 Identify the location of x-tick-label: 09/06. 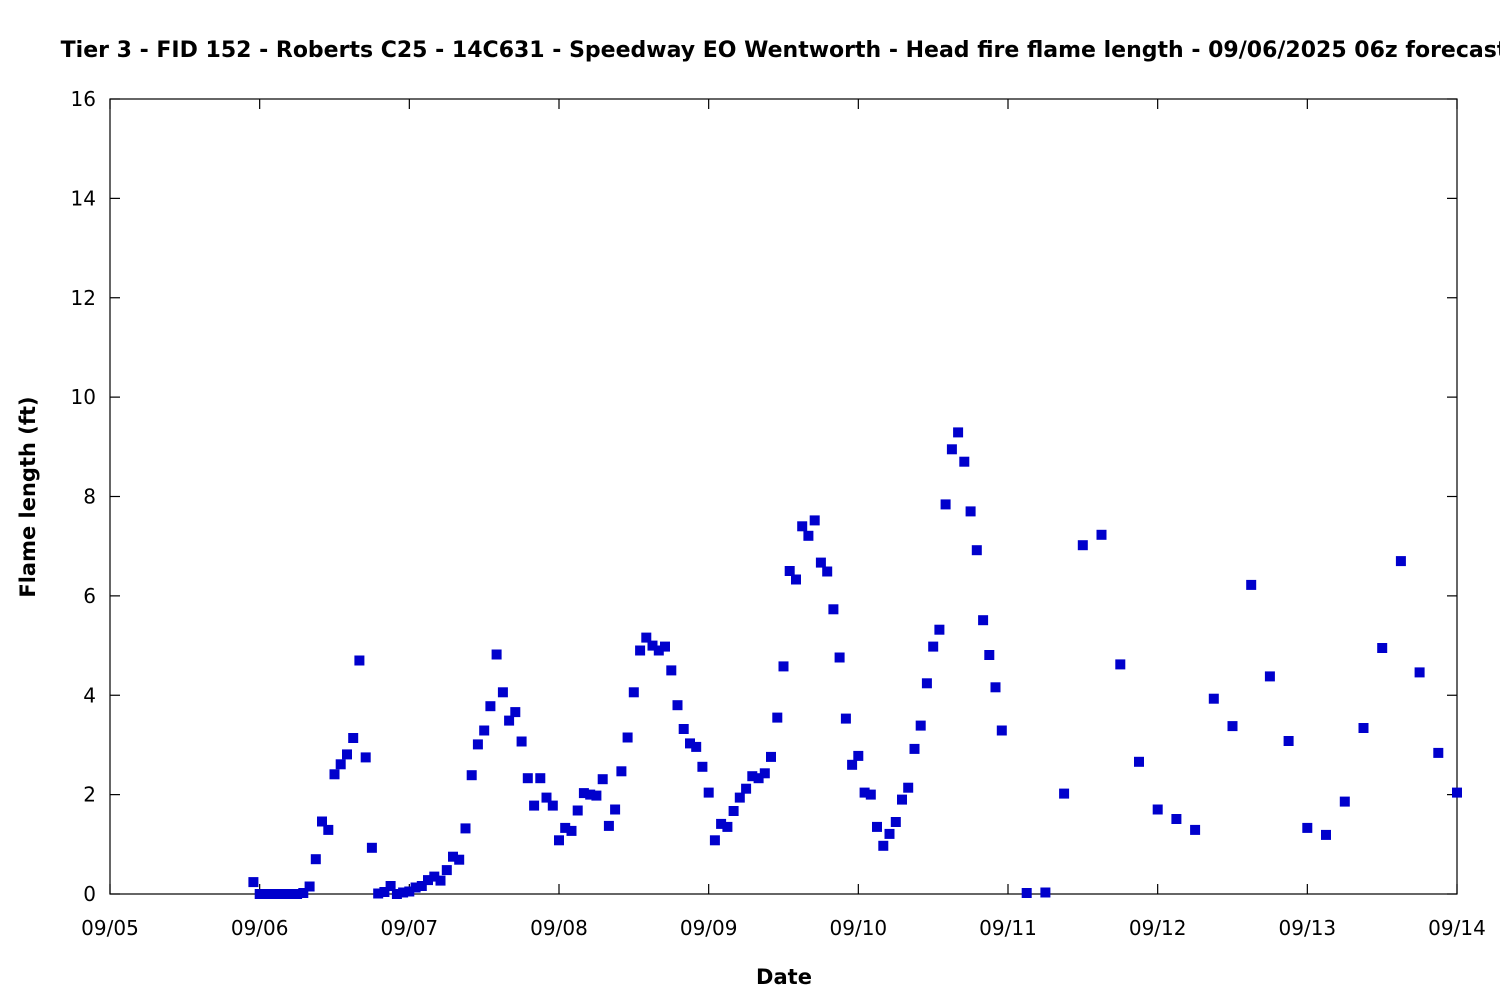
(260, 928).